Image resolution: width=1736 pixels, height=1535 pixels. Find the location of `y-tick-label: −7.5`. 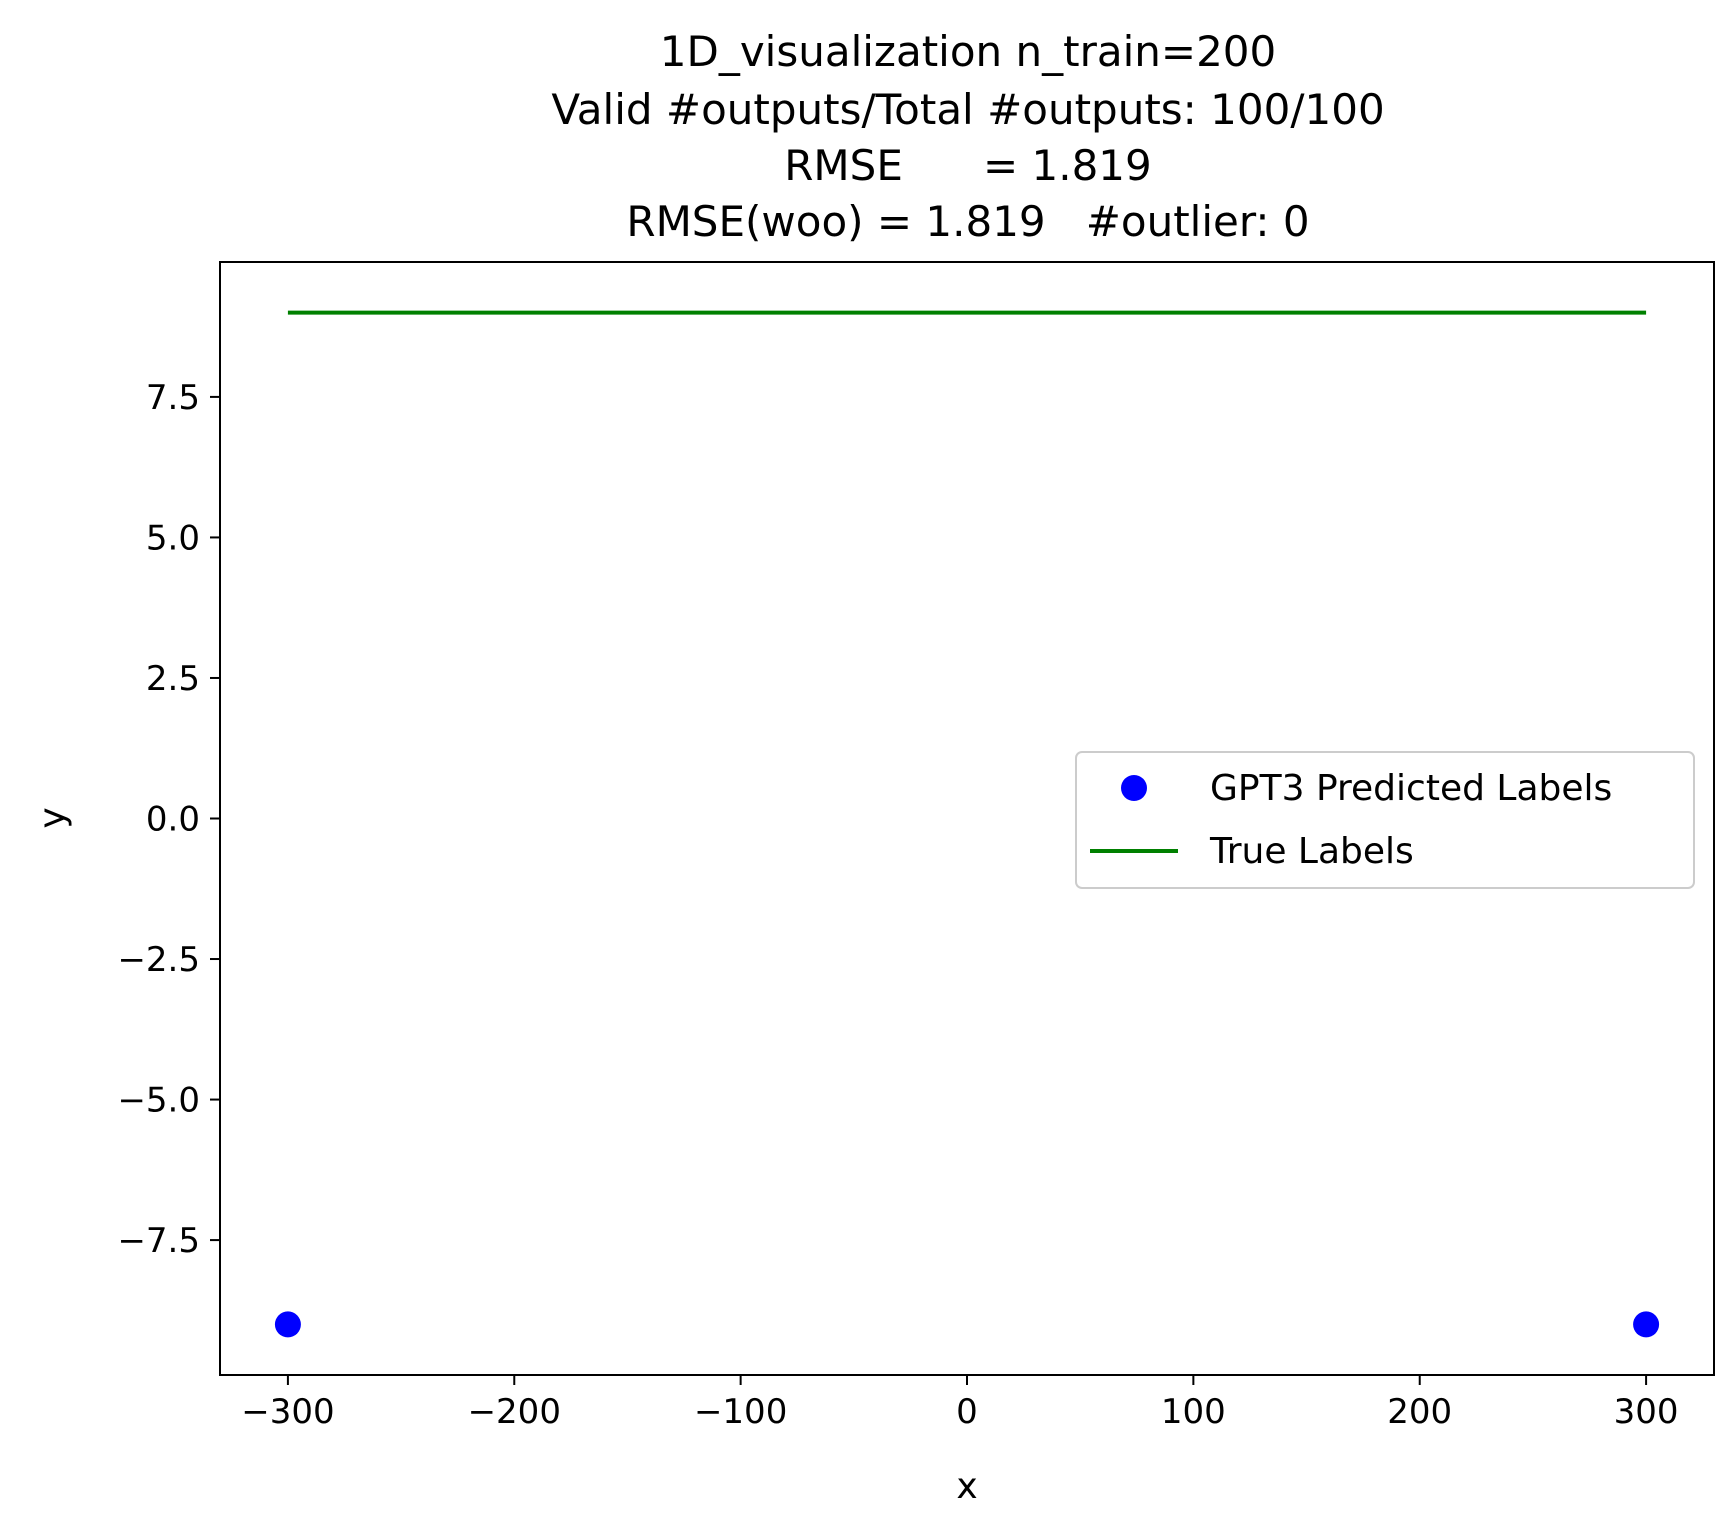

y-tick-label: −7.5 is located at coordinates (158, 1241).